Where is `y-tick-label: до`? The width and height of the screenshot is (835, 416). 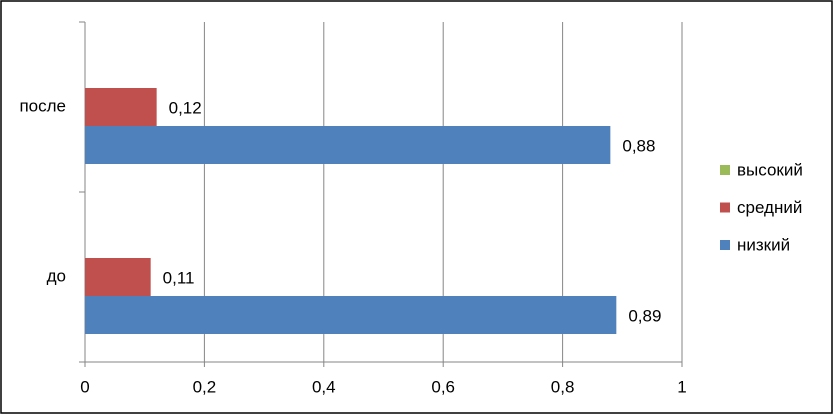
y-tick-label: до is located at coordinates (56, 275).